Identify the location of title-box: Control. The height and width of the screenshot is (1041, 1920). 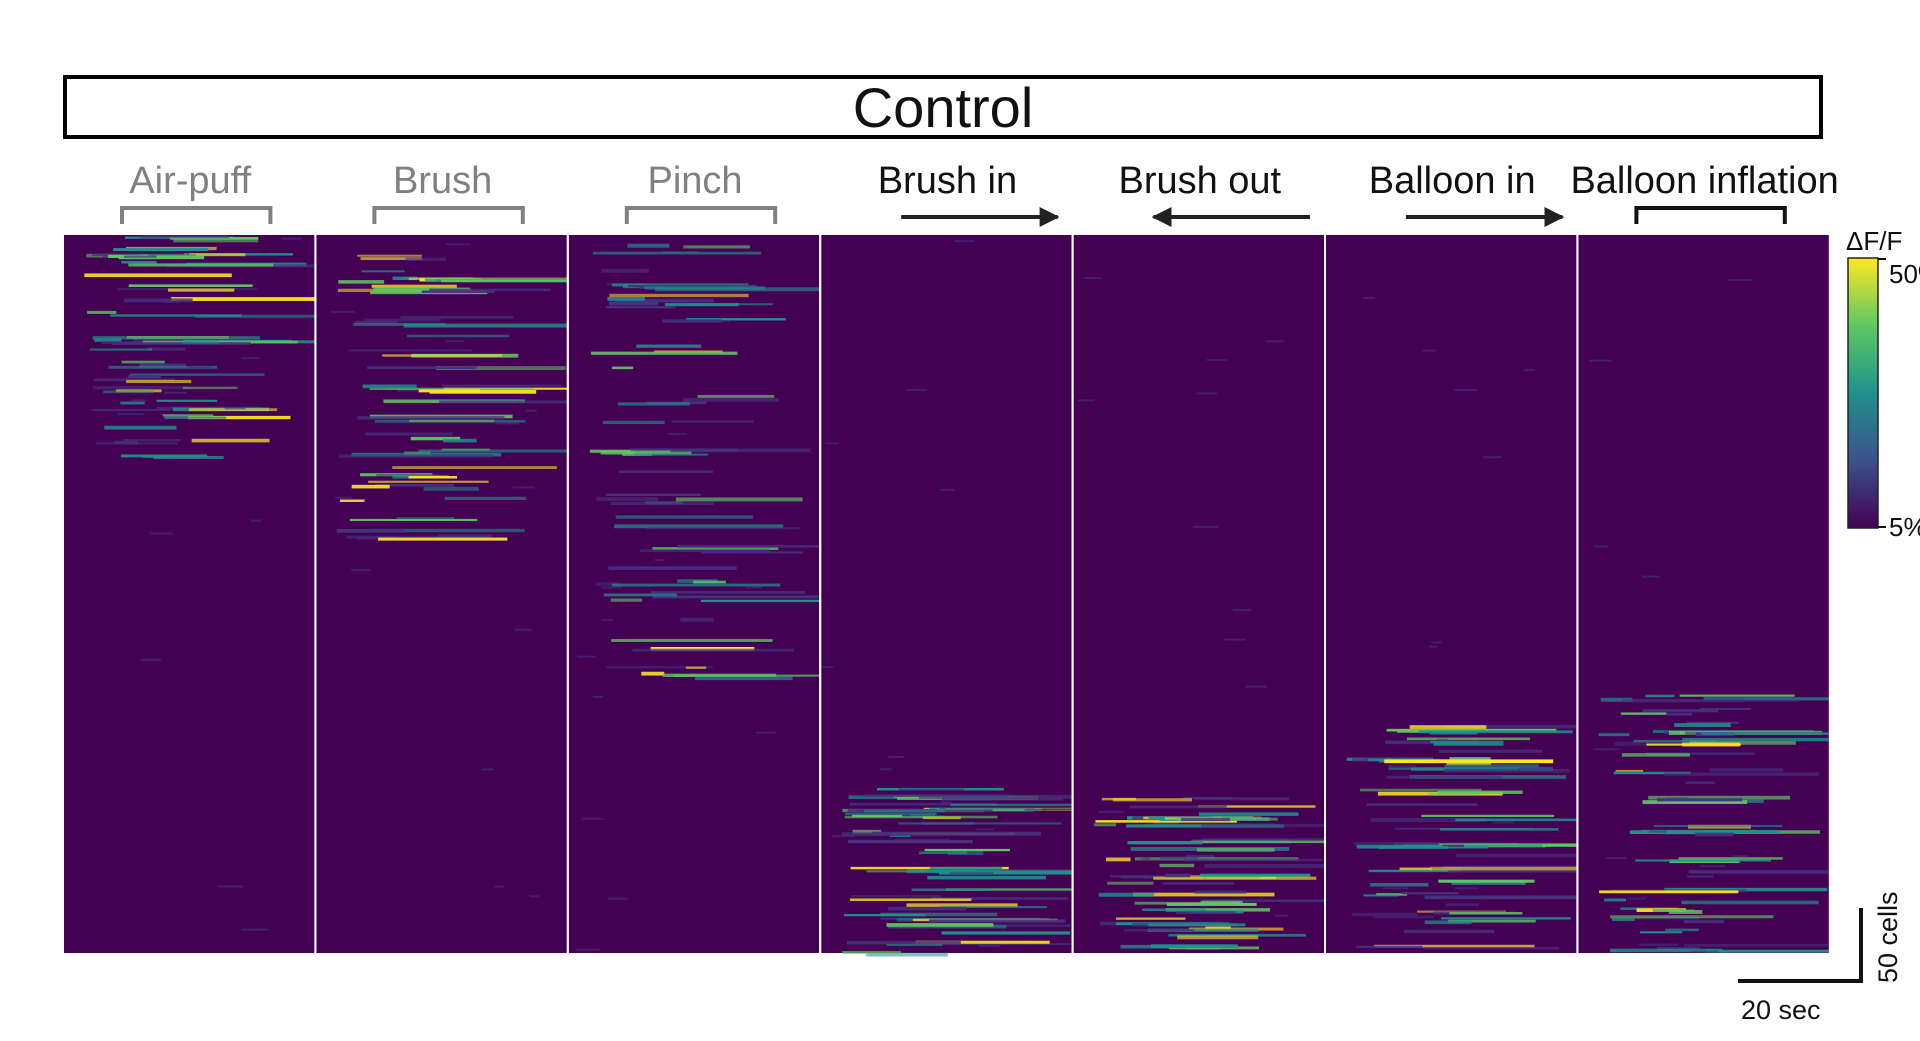
(943, 107).